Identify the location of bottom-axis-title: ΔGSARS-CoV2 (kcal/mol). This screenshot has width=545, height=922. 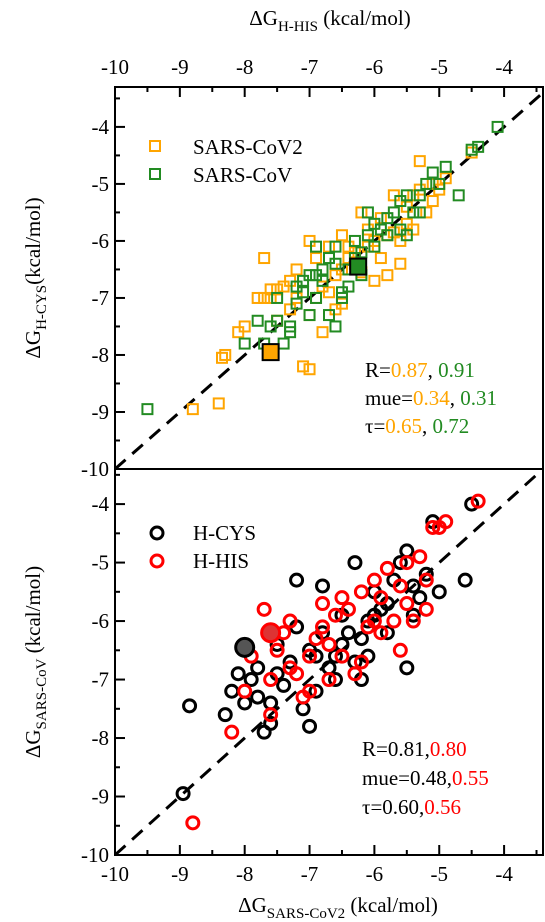
(338, 907).